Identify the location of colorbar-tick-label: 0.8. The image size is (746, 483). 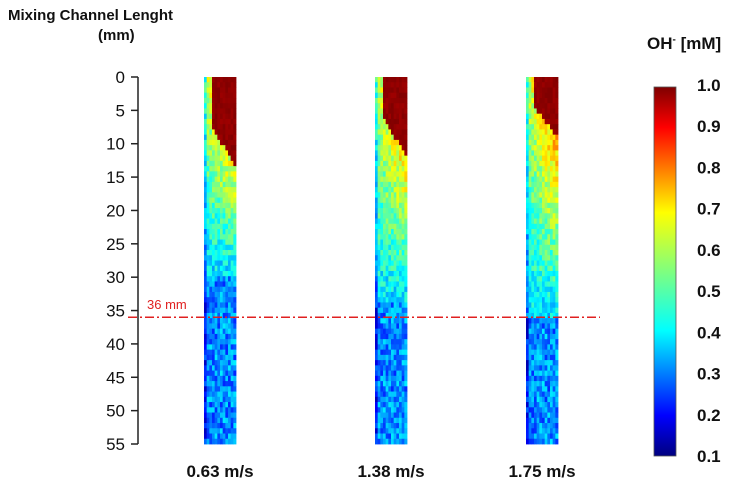
(709, 167).